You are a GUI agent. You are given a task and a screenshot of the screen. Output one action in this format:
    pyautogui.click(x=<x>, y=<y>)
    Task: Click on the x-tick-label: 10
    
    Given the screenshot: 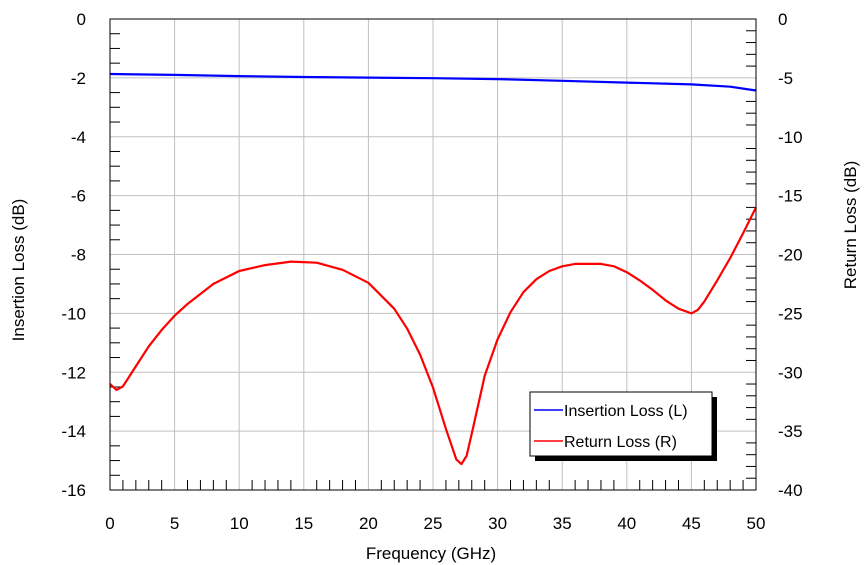 What is the action you would take?
    pyautogui.click(x=239, y=523)
    